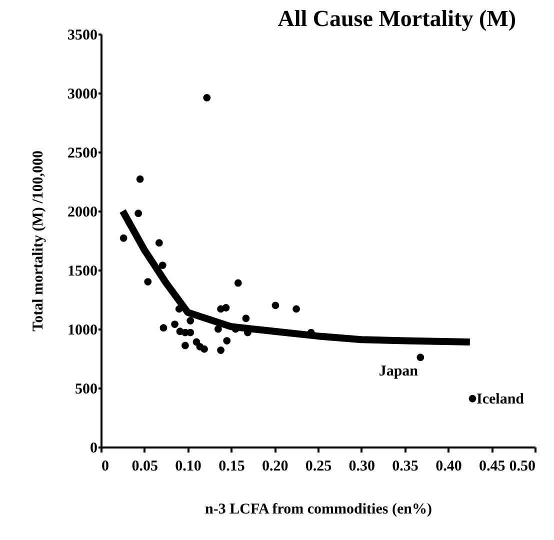 This screenshot has width=554, height=540. Describe the element at coordinates (318, 510) in the screenshot. I see `x-axis-title: n-3 LCFA from commodities (en%)` at that location.